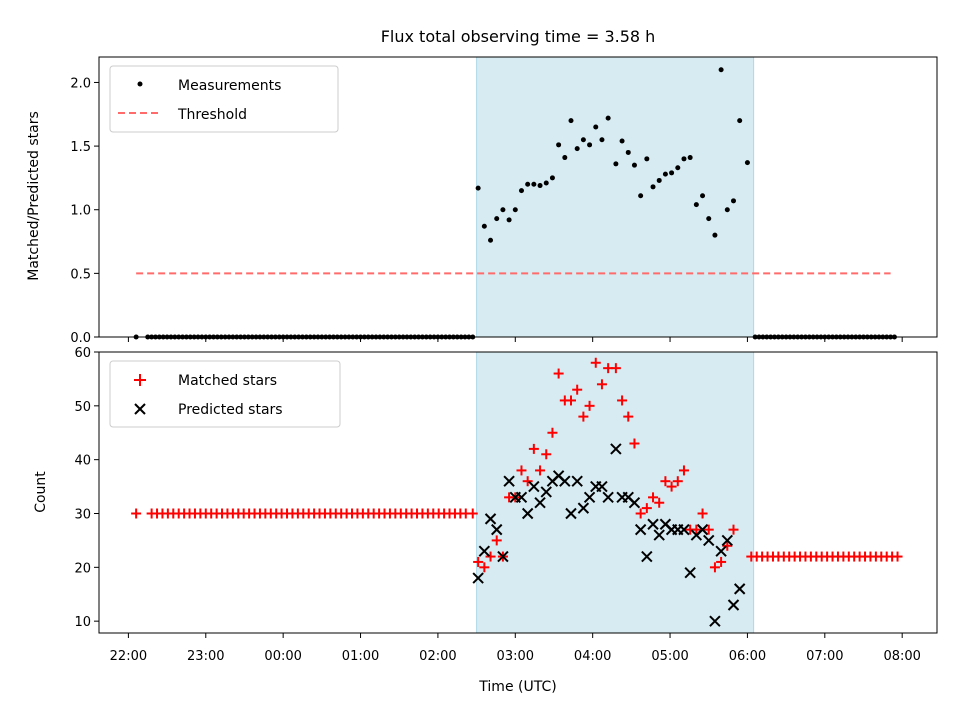 The width and height of the screenshot is (960, 720). Describe the element at coordinates (901, 656) in the screenshot. I see `x-tick-label: 08:00` at that location.